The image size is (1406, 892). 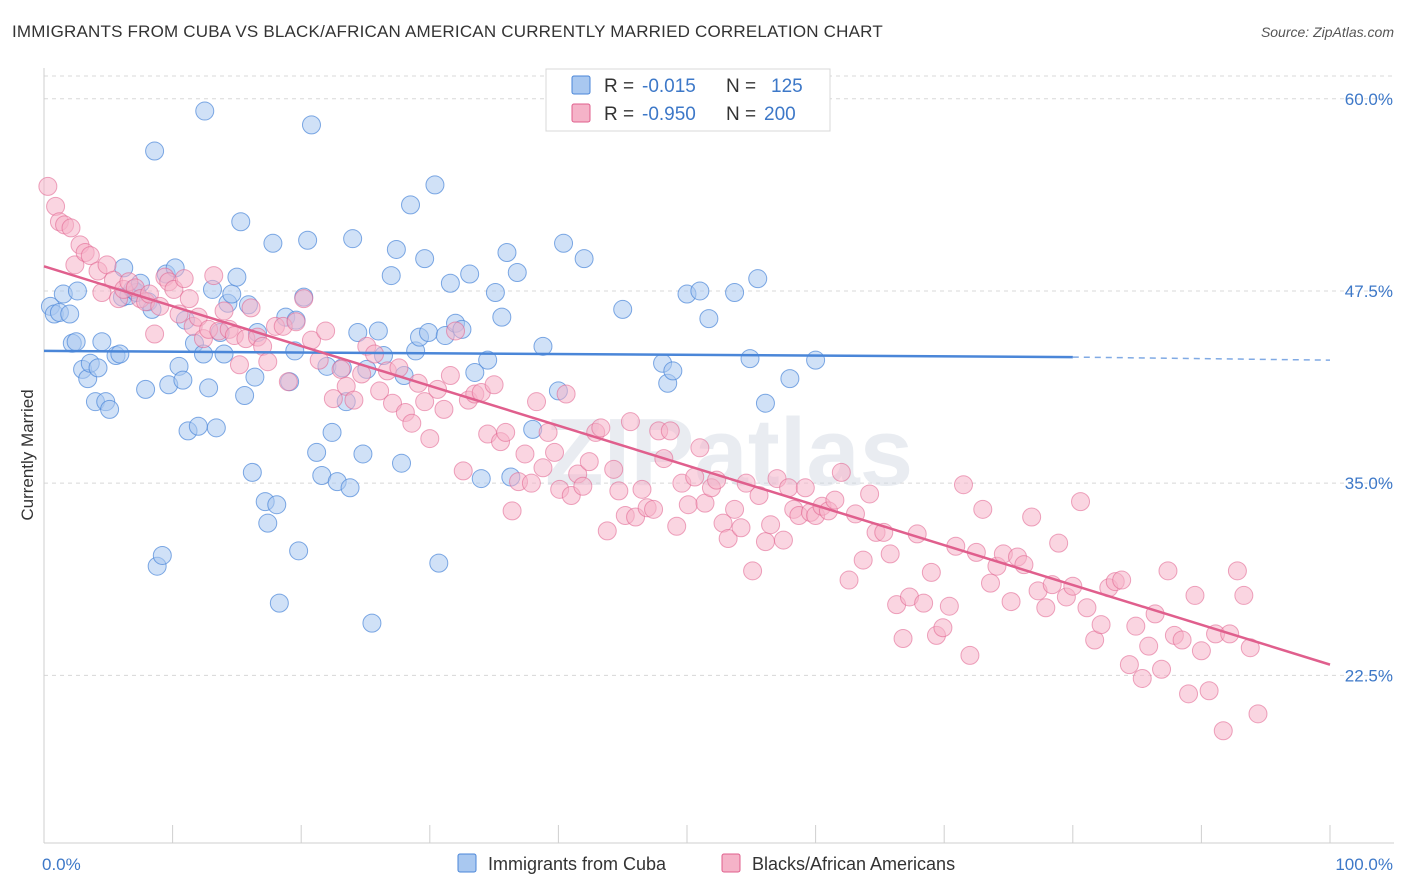 I want to click on bottom-legend-label-cuba: Immigrants from Cuba, so click(x=577, y=864).